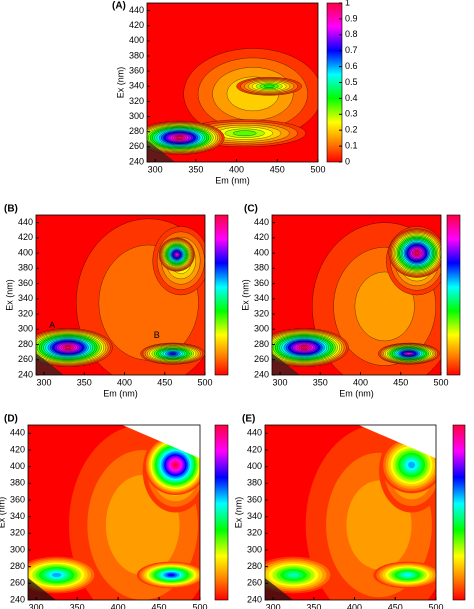 The image size is (474, 609). What do you see at coordinates (351, 66) in the screenshot?
I see `colorbar-tick-label: 0.6` at bounding box center [351, 66].